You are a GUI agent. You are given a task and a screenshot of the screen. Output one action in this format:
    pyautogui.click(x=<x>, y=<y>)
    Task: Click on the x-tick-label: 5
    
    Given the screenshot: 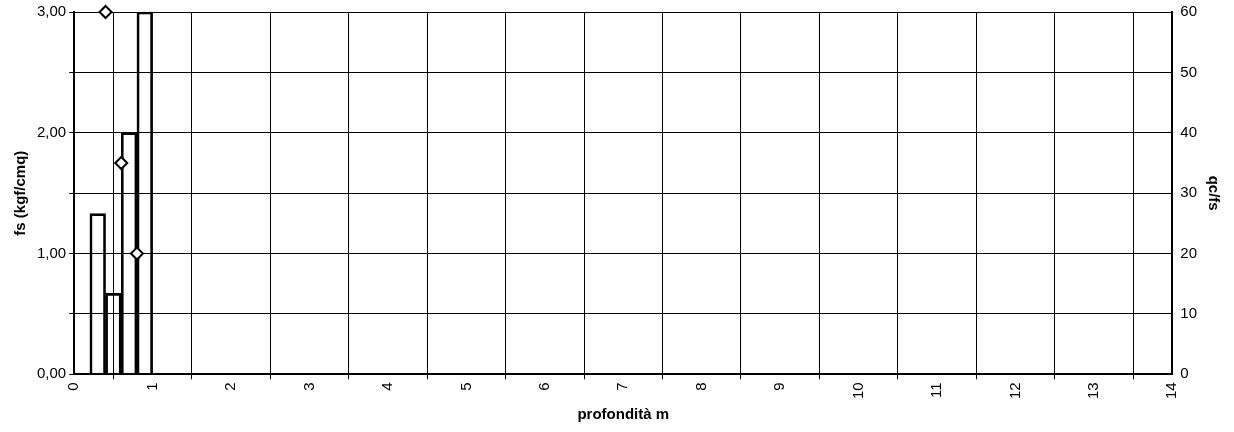 What is the action you would take?
    pyautogui.click(x=465, y=386)
    